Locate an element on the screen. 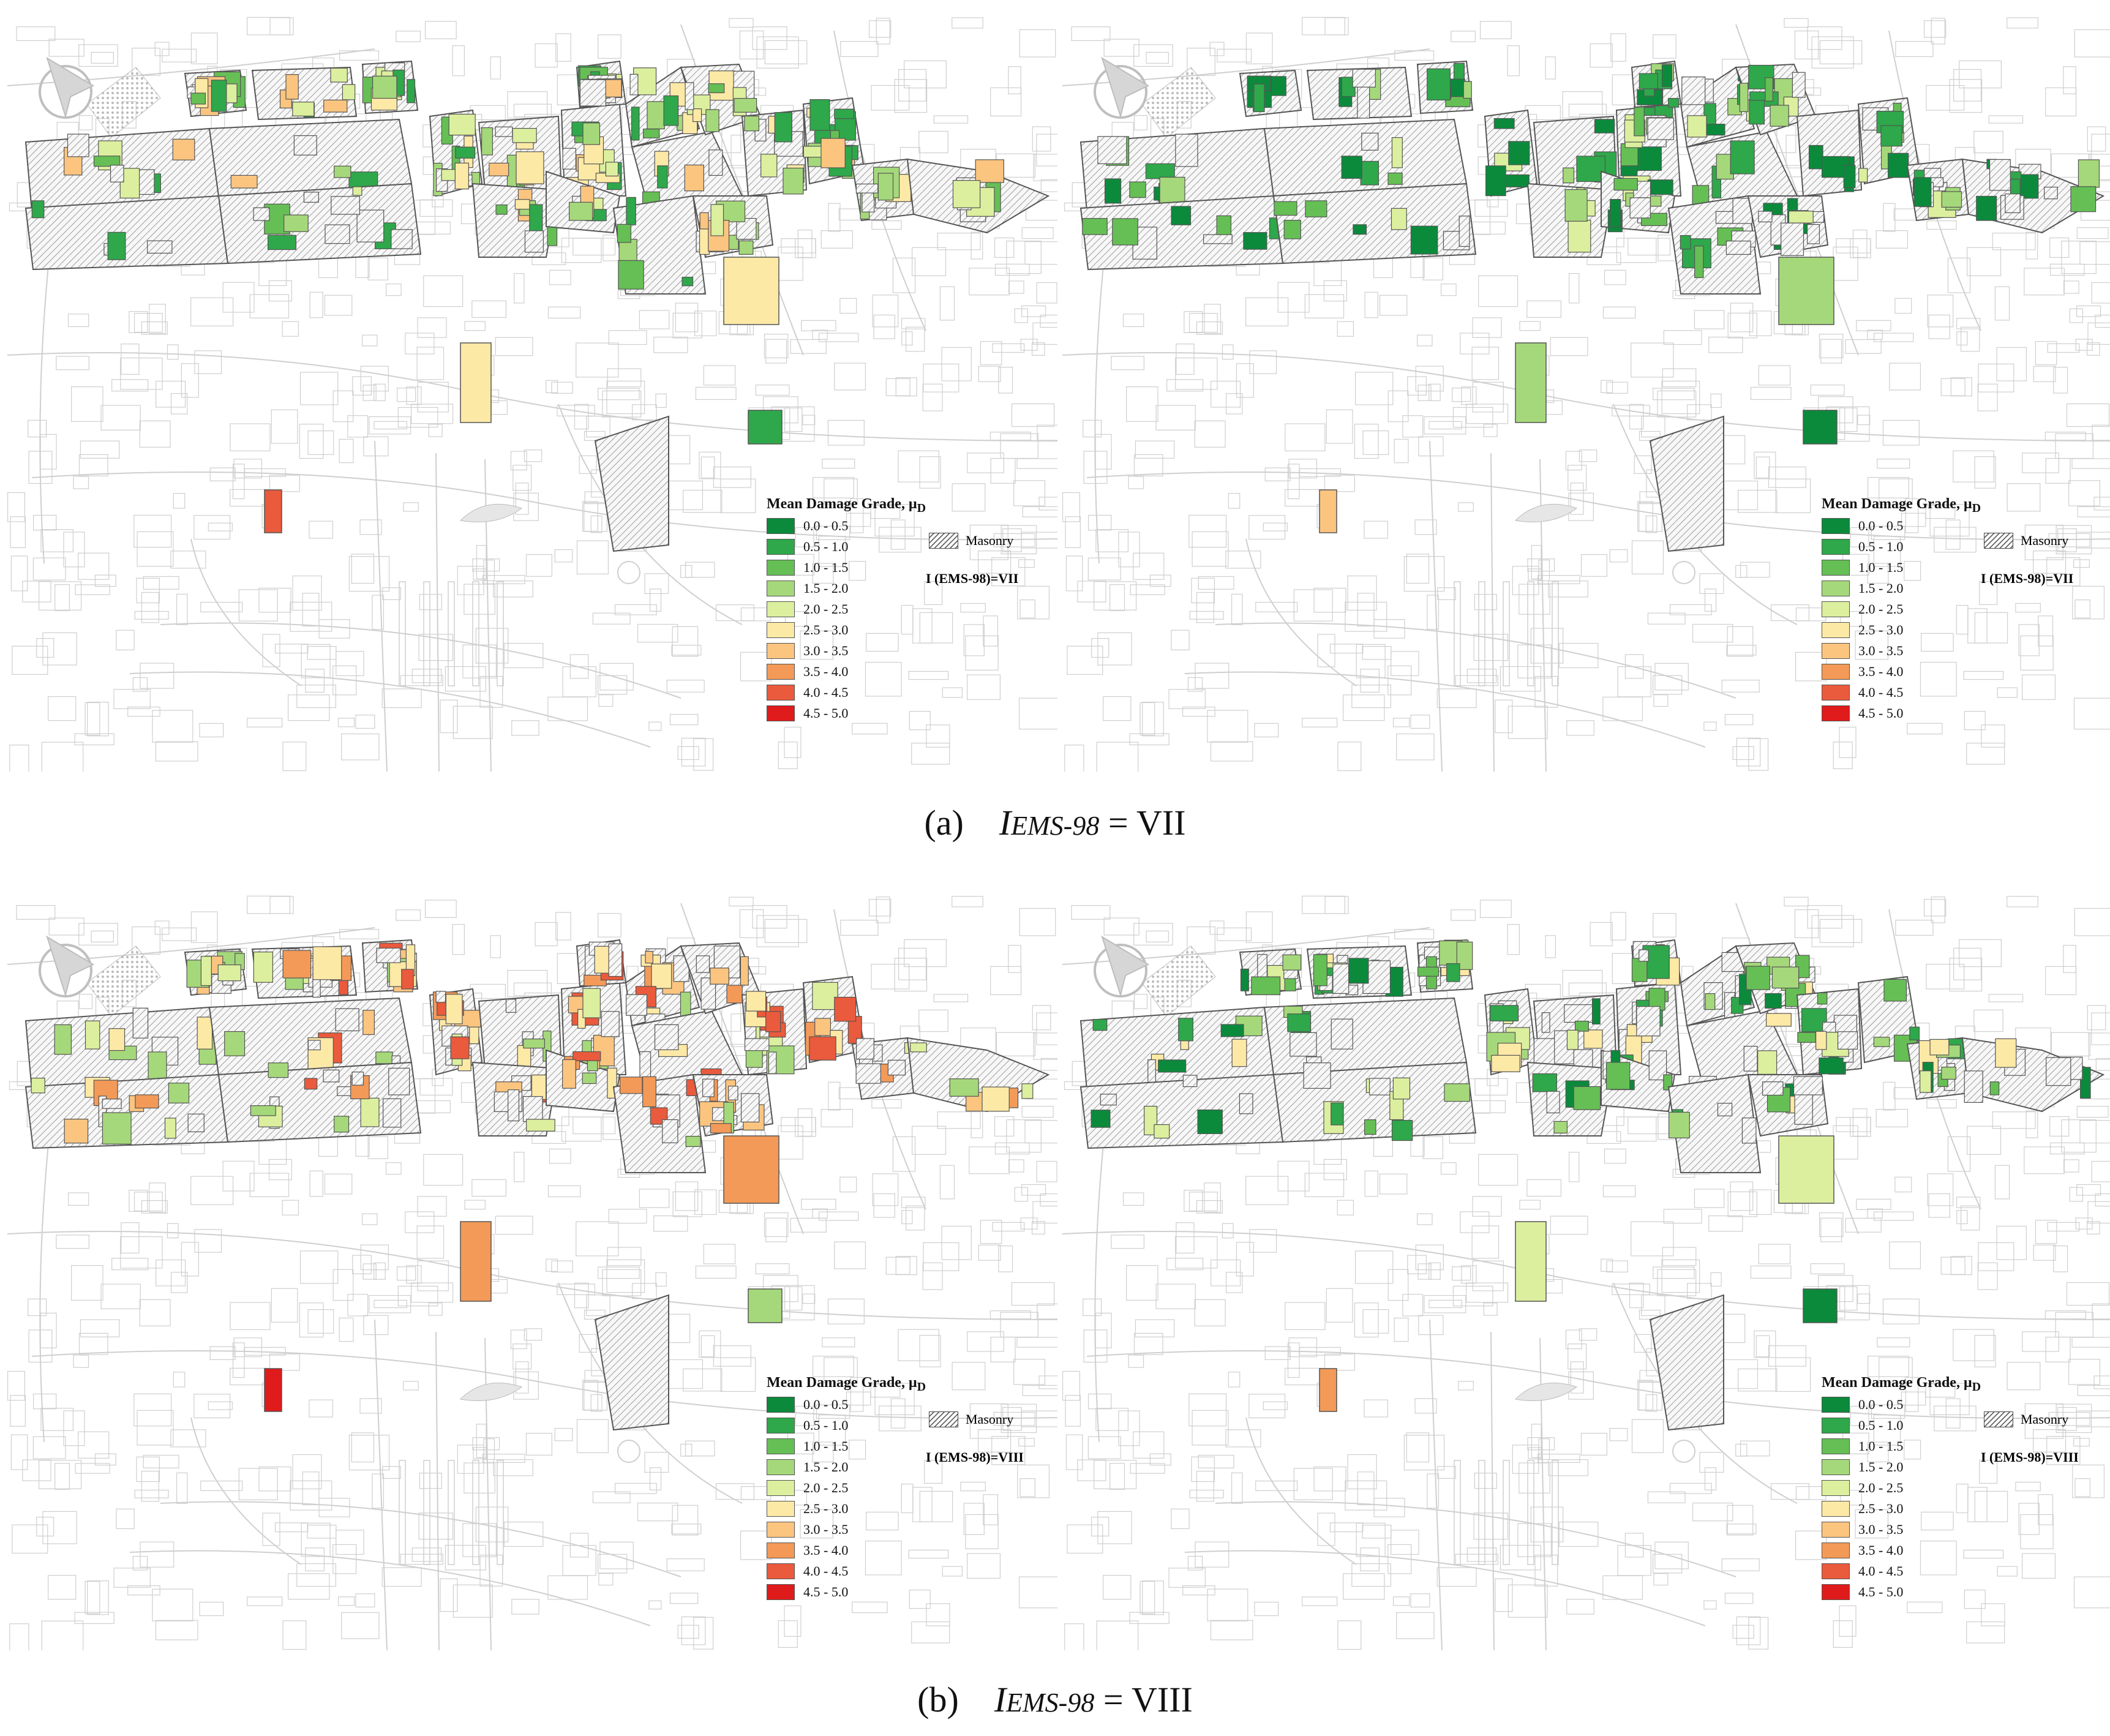 The image size is (2110, 1736). legend-label: 3.0 - 3.5 is located at coordinates (826, 1529).